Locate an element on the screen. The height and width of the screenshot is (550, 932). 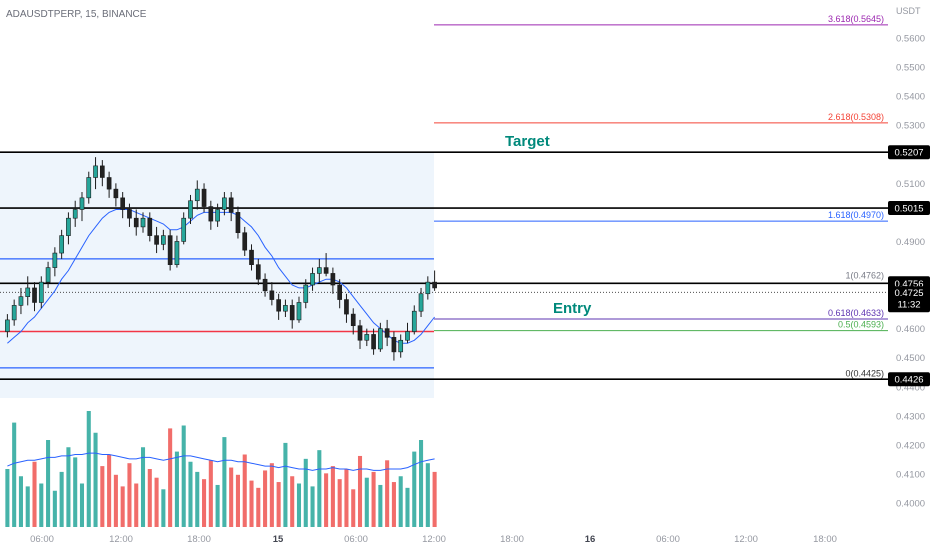
price-level-label: 0.5015 is located at coordinates (908, 209).